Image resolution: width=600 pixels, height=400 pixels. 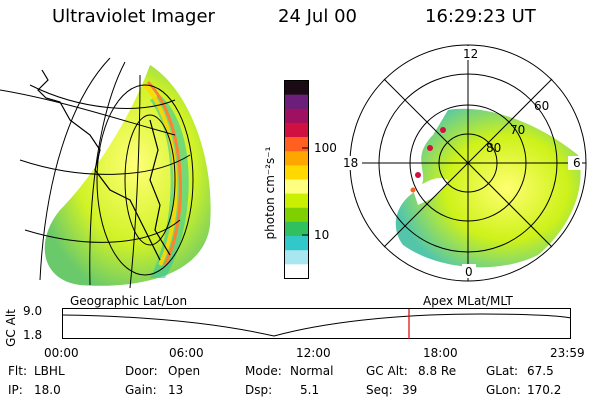 What do you see at coordinates (502, 371) in the screenshot?
I see `glat-label: GLat:` at bounding box center [502, 371].